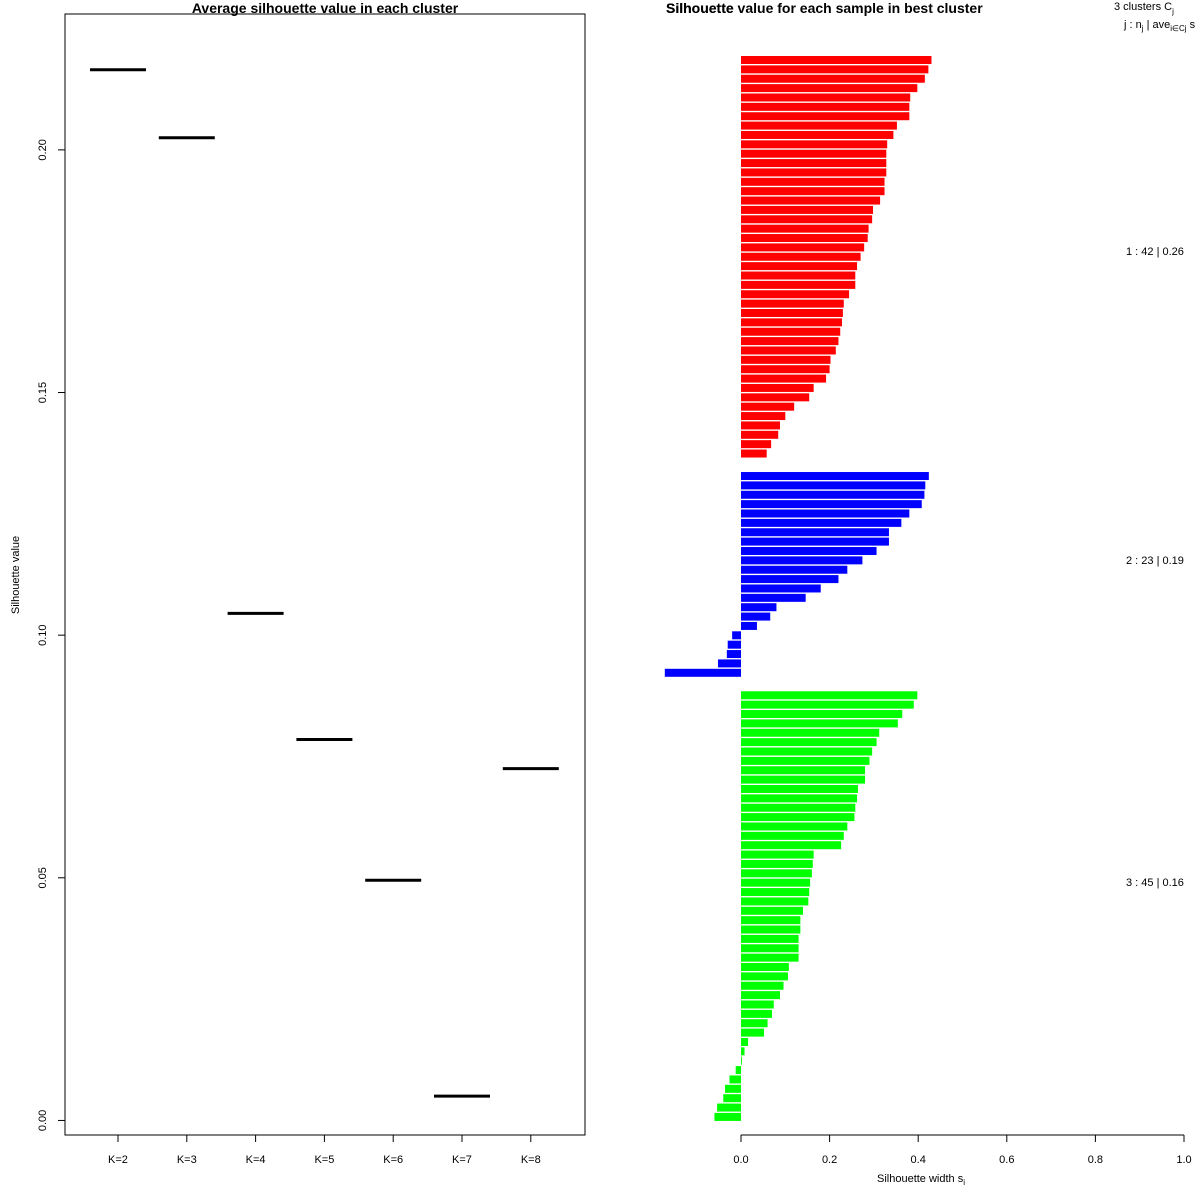  What do you see at coordinates (964, 1182) in the screenshot?
I see `right-x-axis-label-sub: i` at bounding box center [964, 1182].